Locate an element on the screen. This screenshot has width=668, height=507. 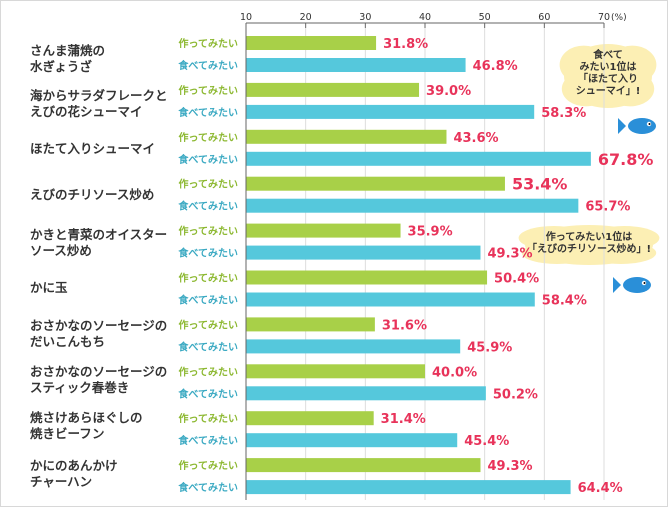
data-label: 39.0% is located at coordinates (448, 91).